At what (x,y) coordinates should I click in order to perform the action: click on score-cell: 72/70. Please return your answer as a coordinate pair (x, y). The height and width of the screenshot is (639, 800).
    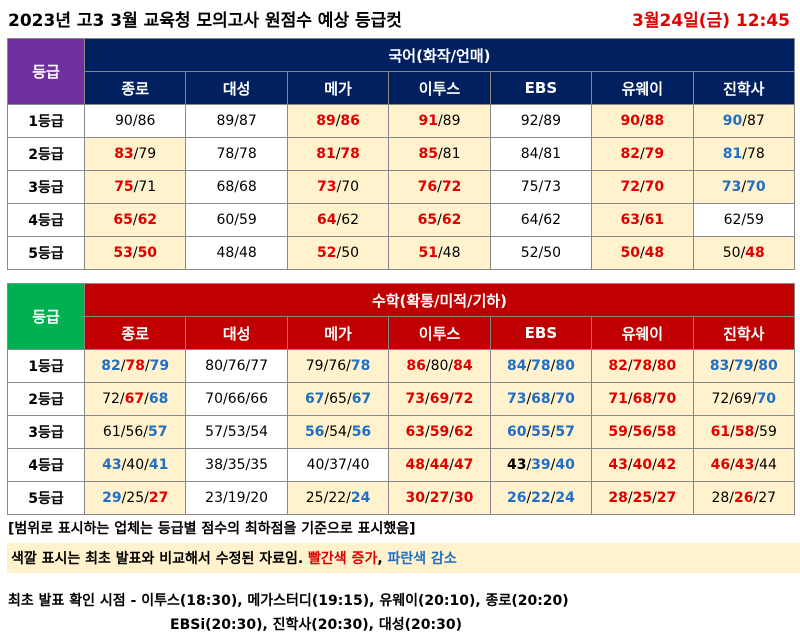
    Looking at the image, I should click on (642, 187).